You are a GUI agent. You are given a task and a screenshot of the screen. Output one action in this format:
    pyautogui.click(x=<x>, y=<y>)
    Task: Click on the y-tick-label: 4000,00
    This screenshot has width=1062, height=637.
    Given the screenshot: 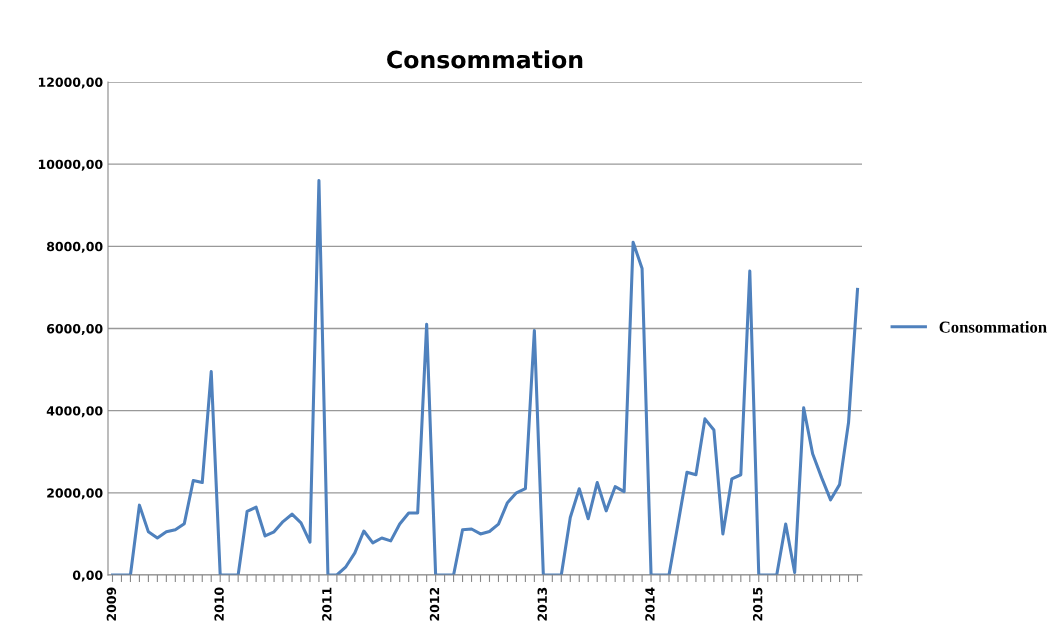 What is the action you would take?
    pyautogui.click(x=74, y=412)
    